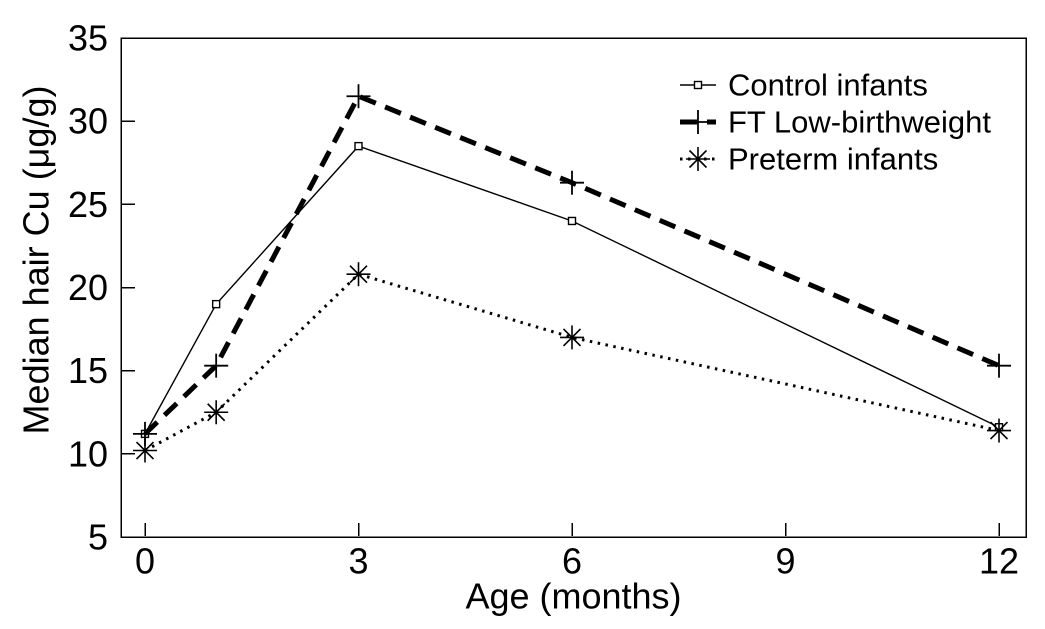  I want to click on x-tick-label: 3, so click(358, 561).